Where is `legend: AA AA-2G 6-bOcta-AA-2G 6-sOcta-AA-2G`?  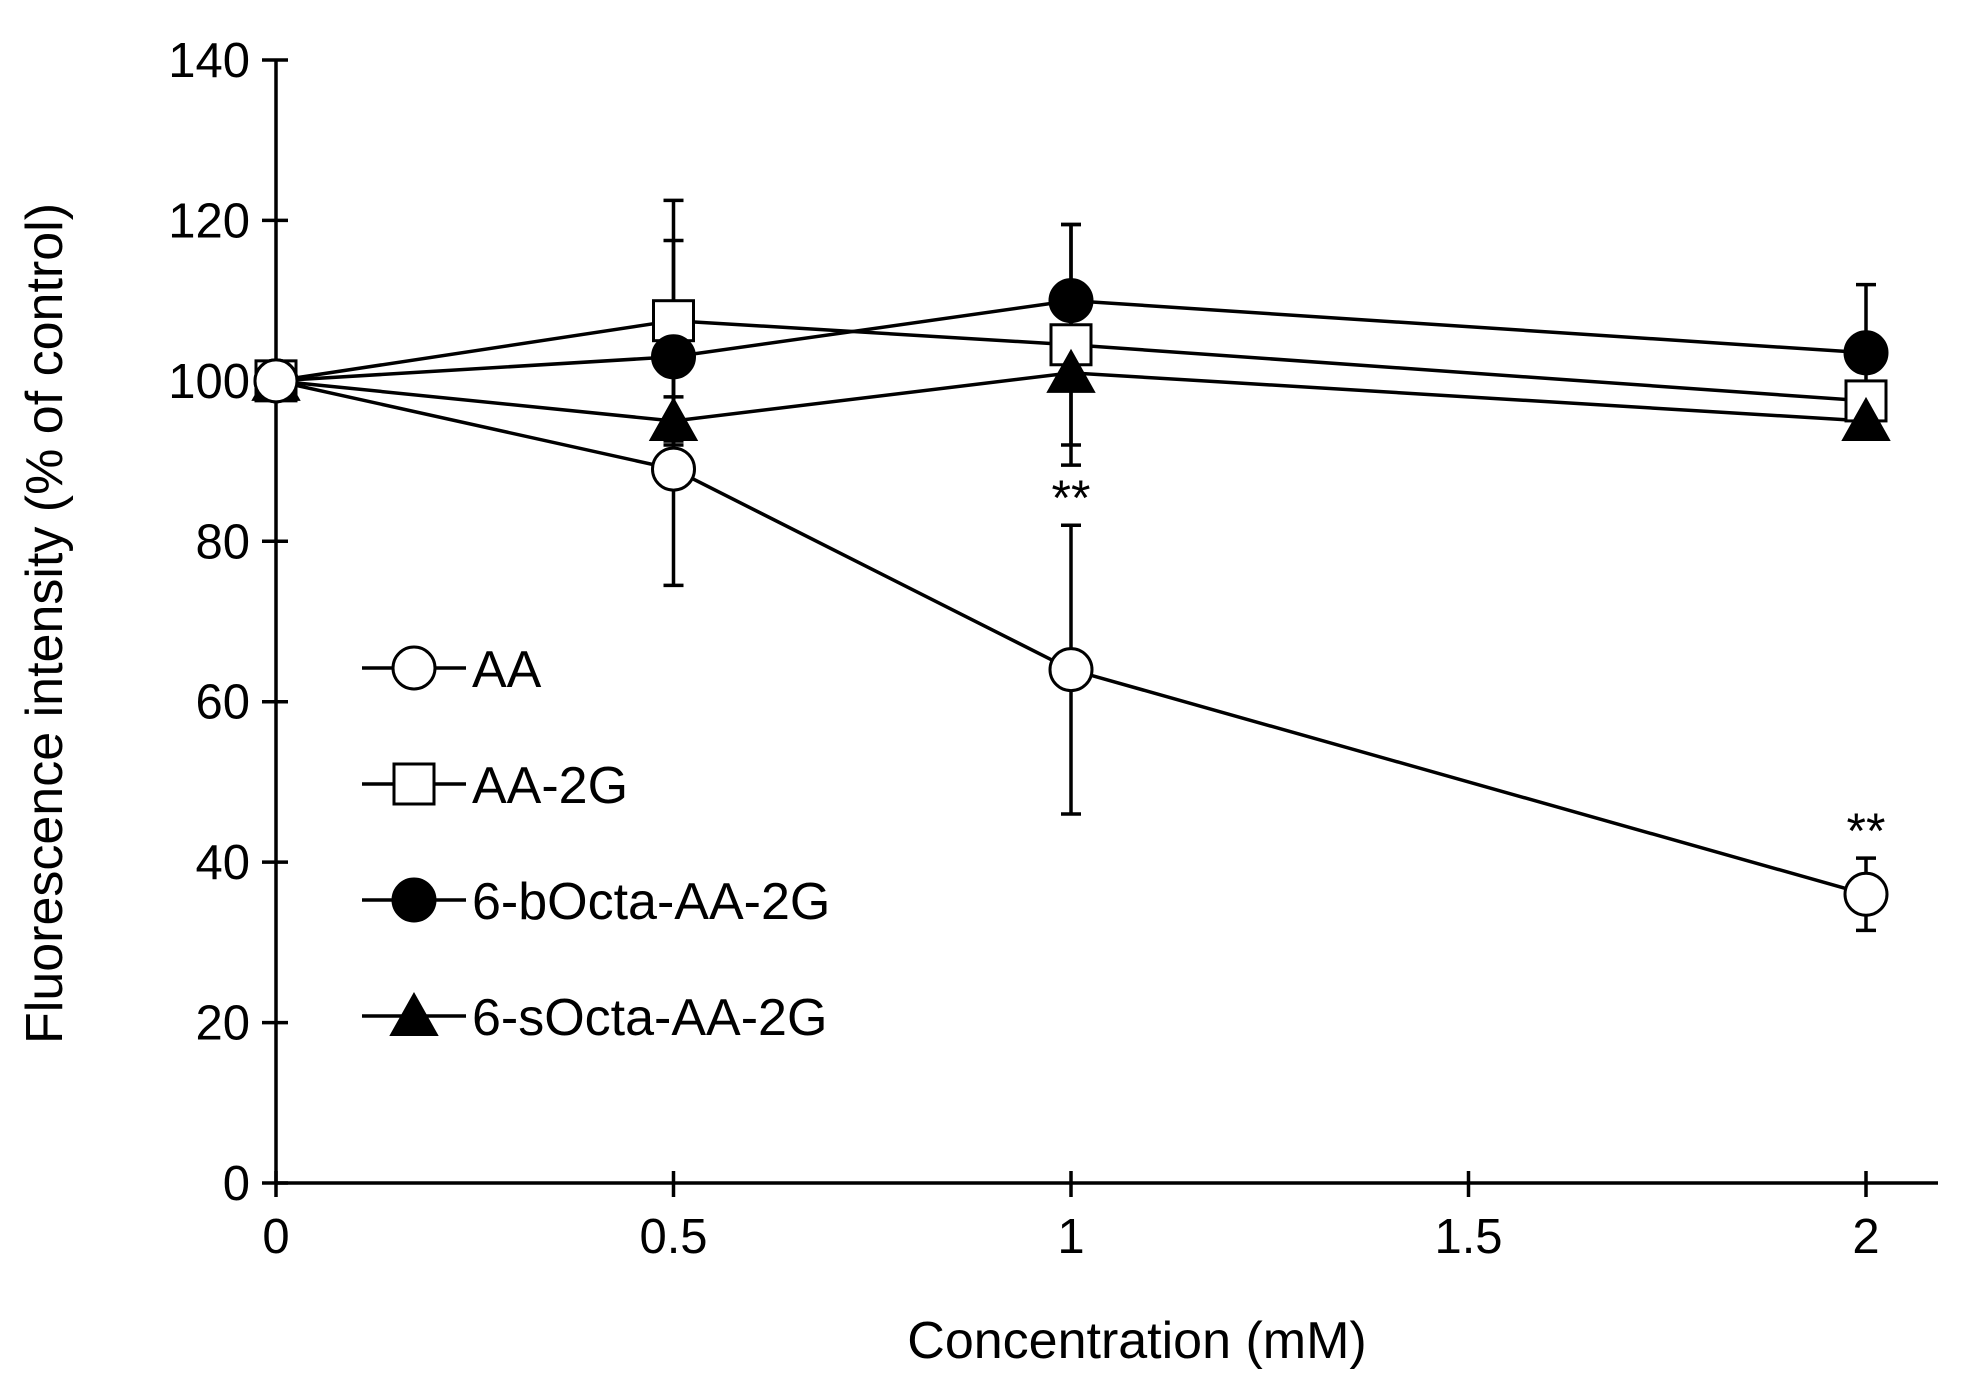 legend: AA AA-2G 6-bOcta-AA-2G 6-sOcta-AA-2G is located at coordinates (596, 844).